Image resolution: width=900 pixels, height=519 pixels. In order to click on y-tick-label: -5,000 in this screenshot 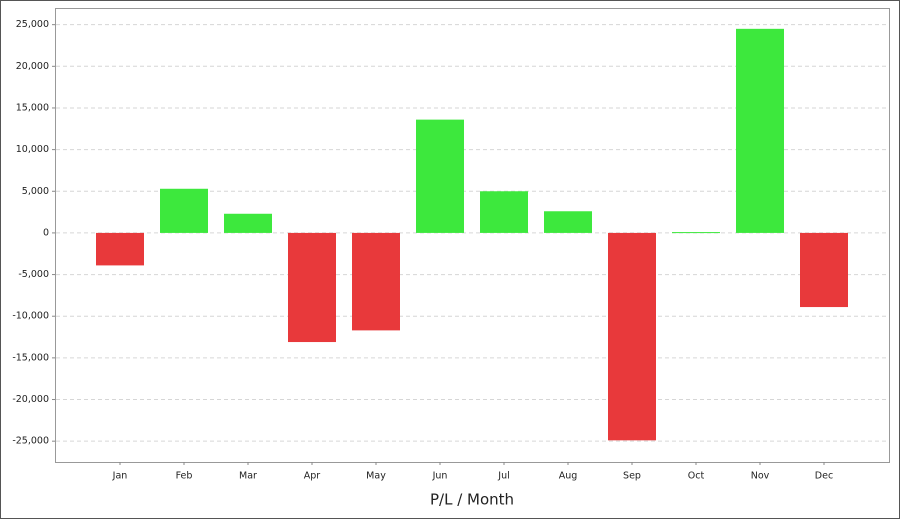, I will do `click(33, 274)`.